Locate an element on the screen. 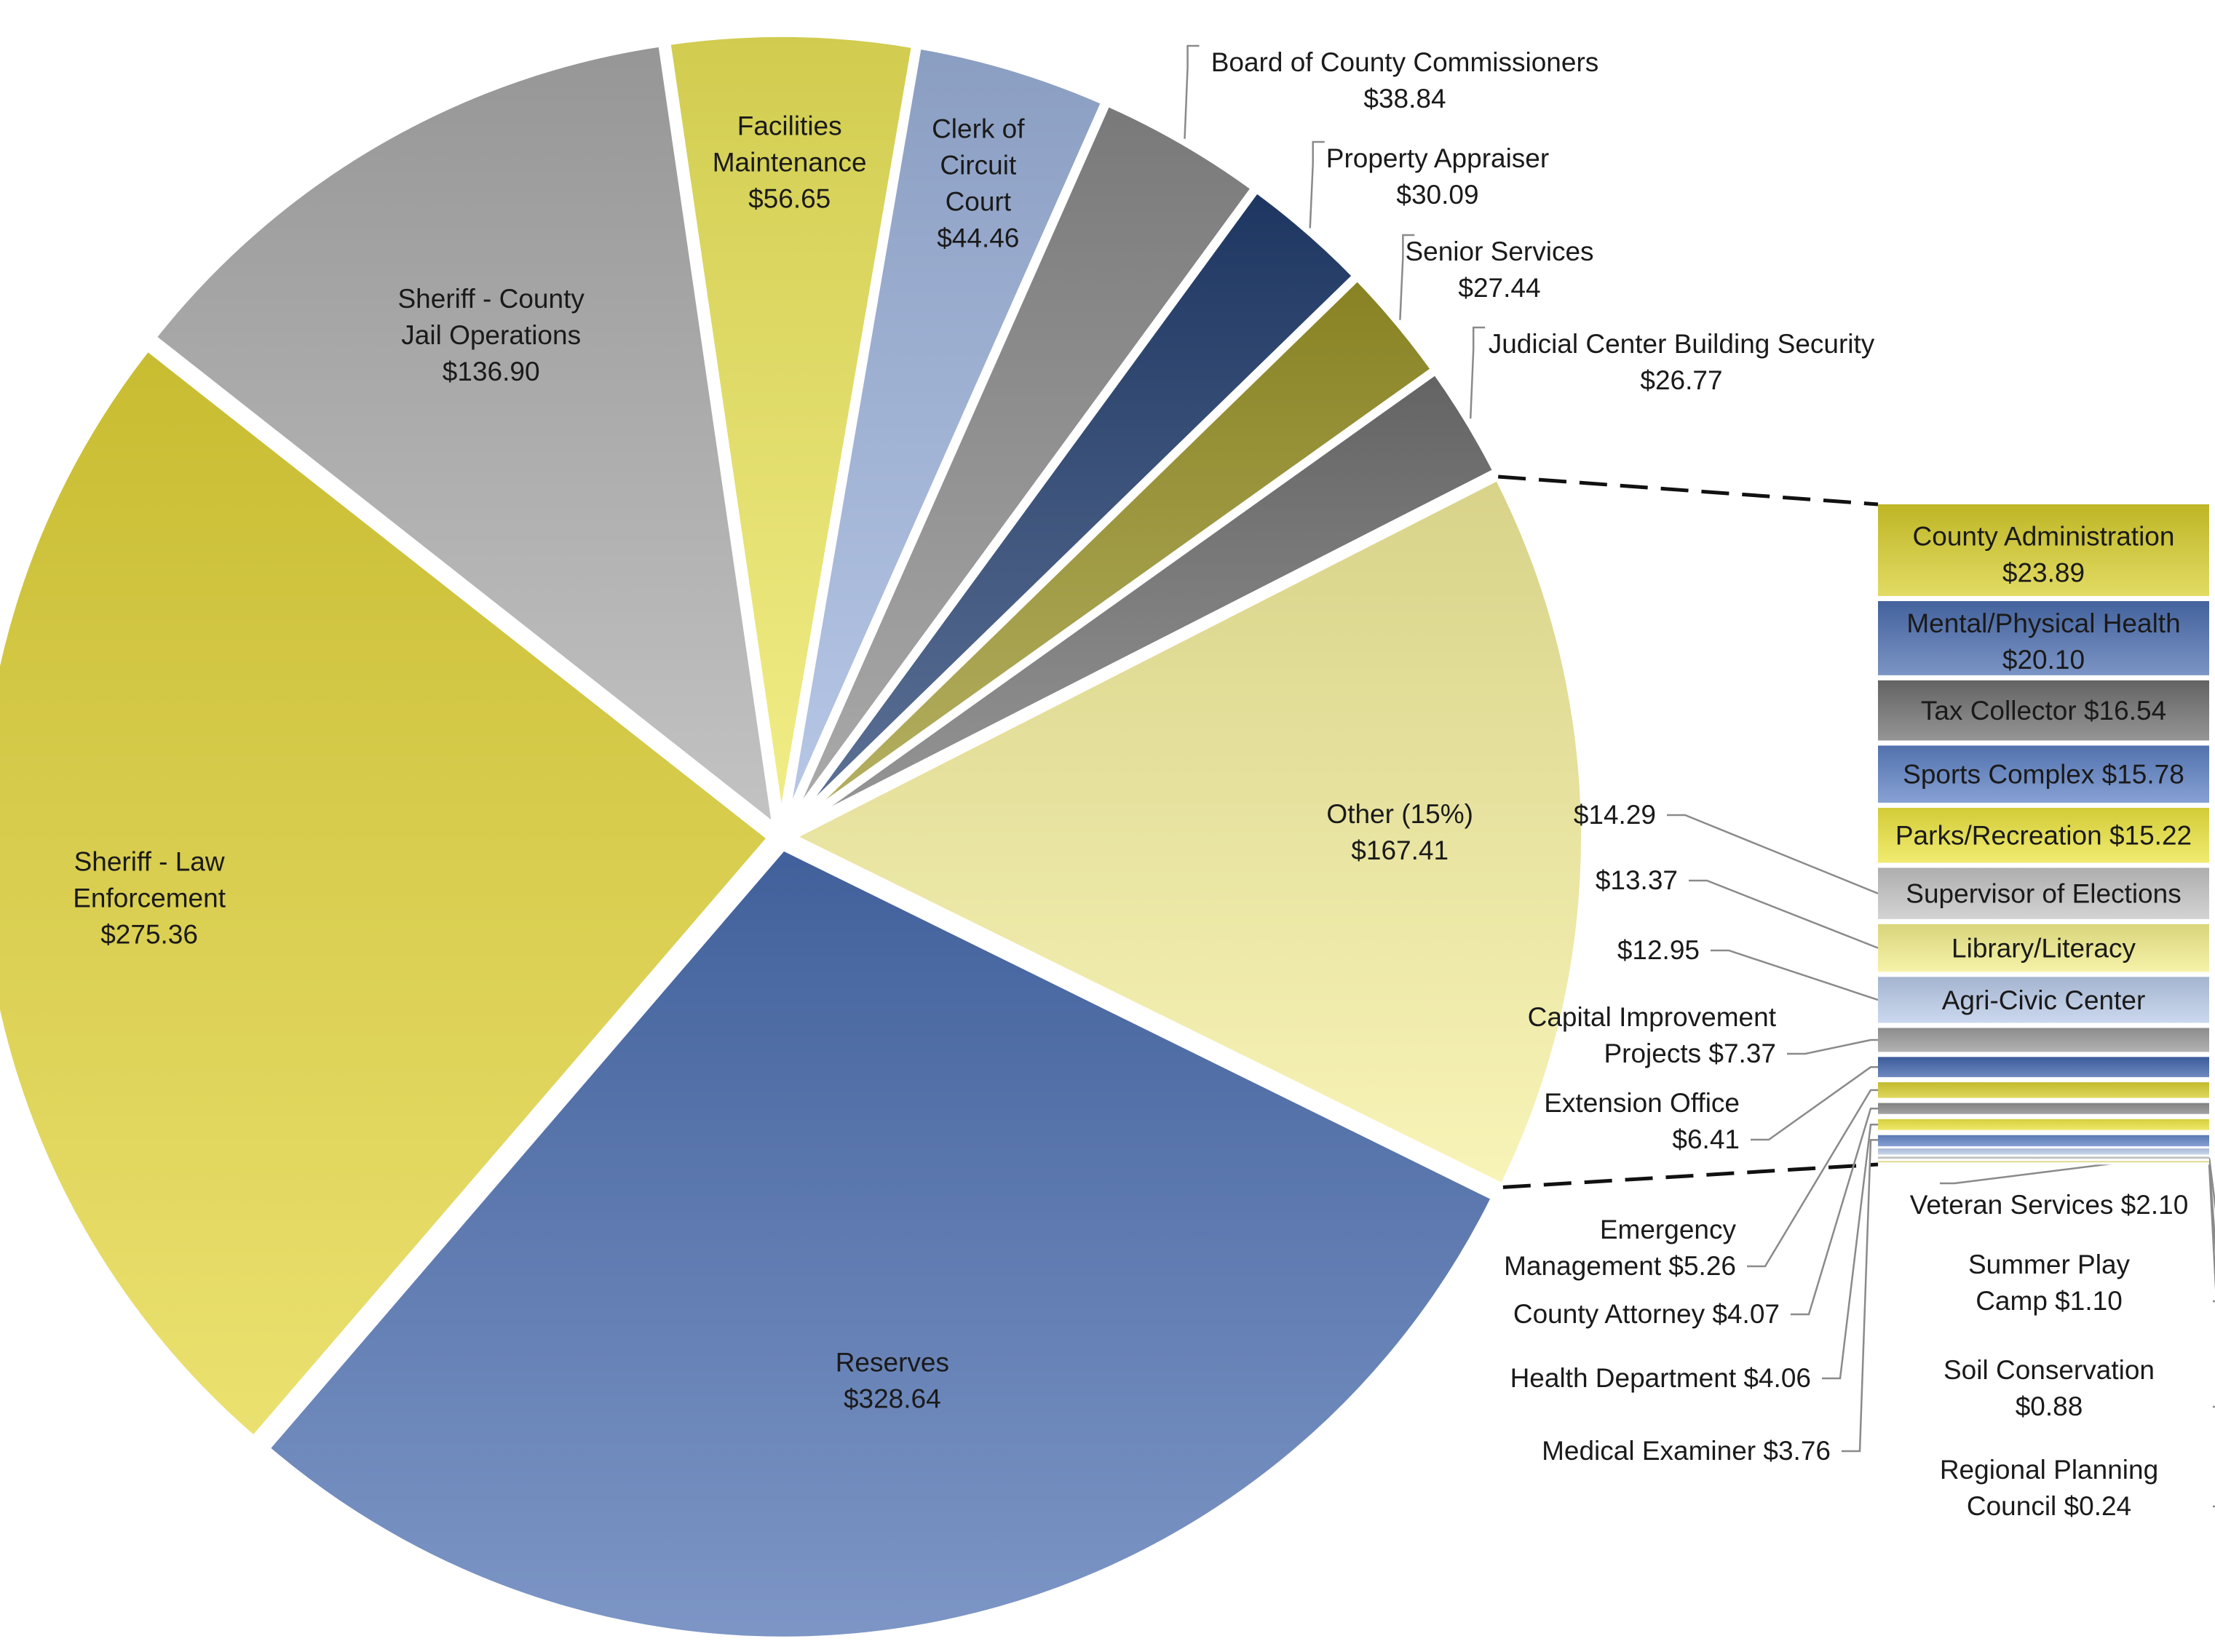 The image size is (2215, 1652). bar-label-soil: Soil Conservation $0.88 is located at coordinates (2049, 1388).